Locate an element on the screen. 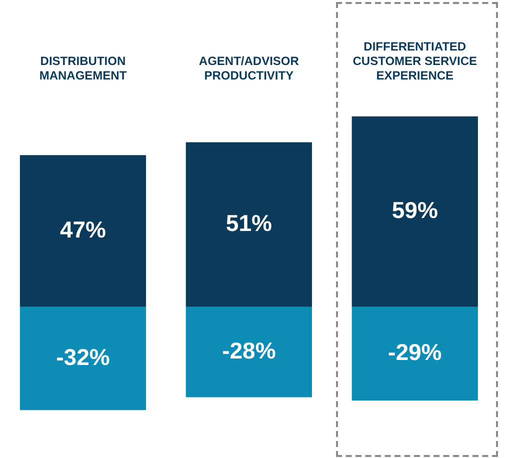 The width and height of the screenshot is (507, 458). data-label: 51% is located at coordinates (249, 223).